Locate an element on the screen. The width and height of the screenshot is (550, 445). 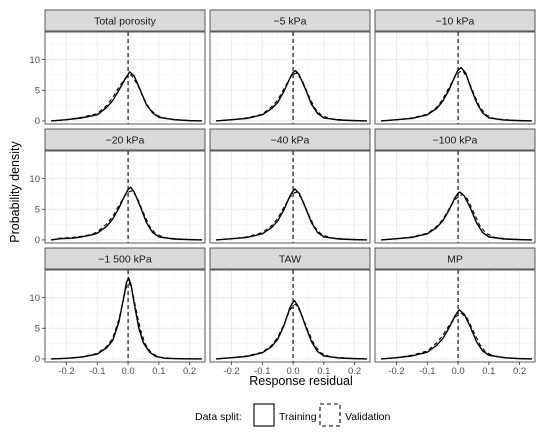
facet-title: −100 kPa is located at coordinates (455, 141).